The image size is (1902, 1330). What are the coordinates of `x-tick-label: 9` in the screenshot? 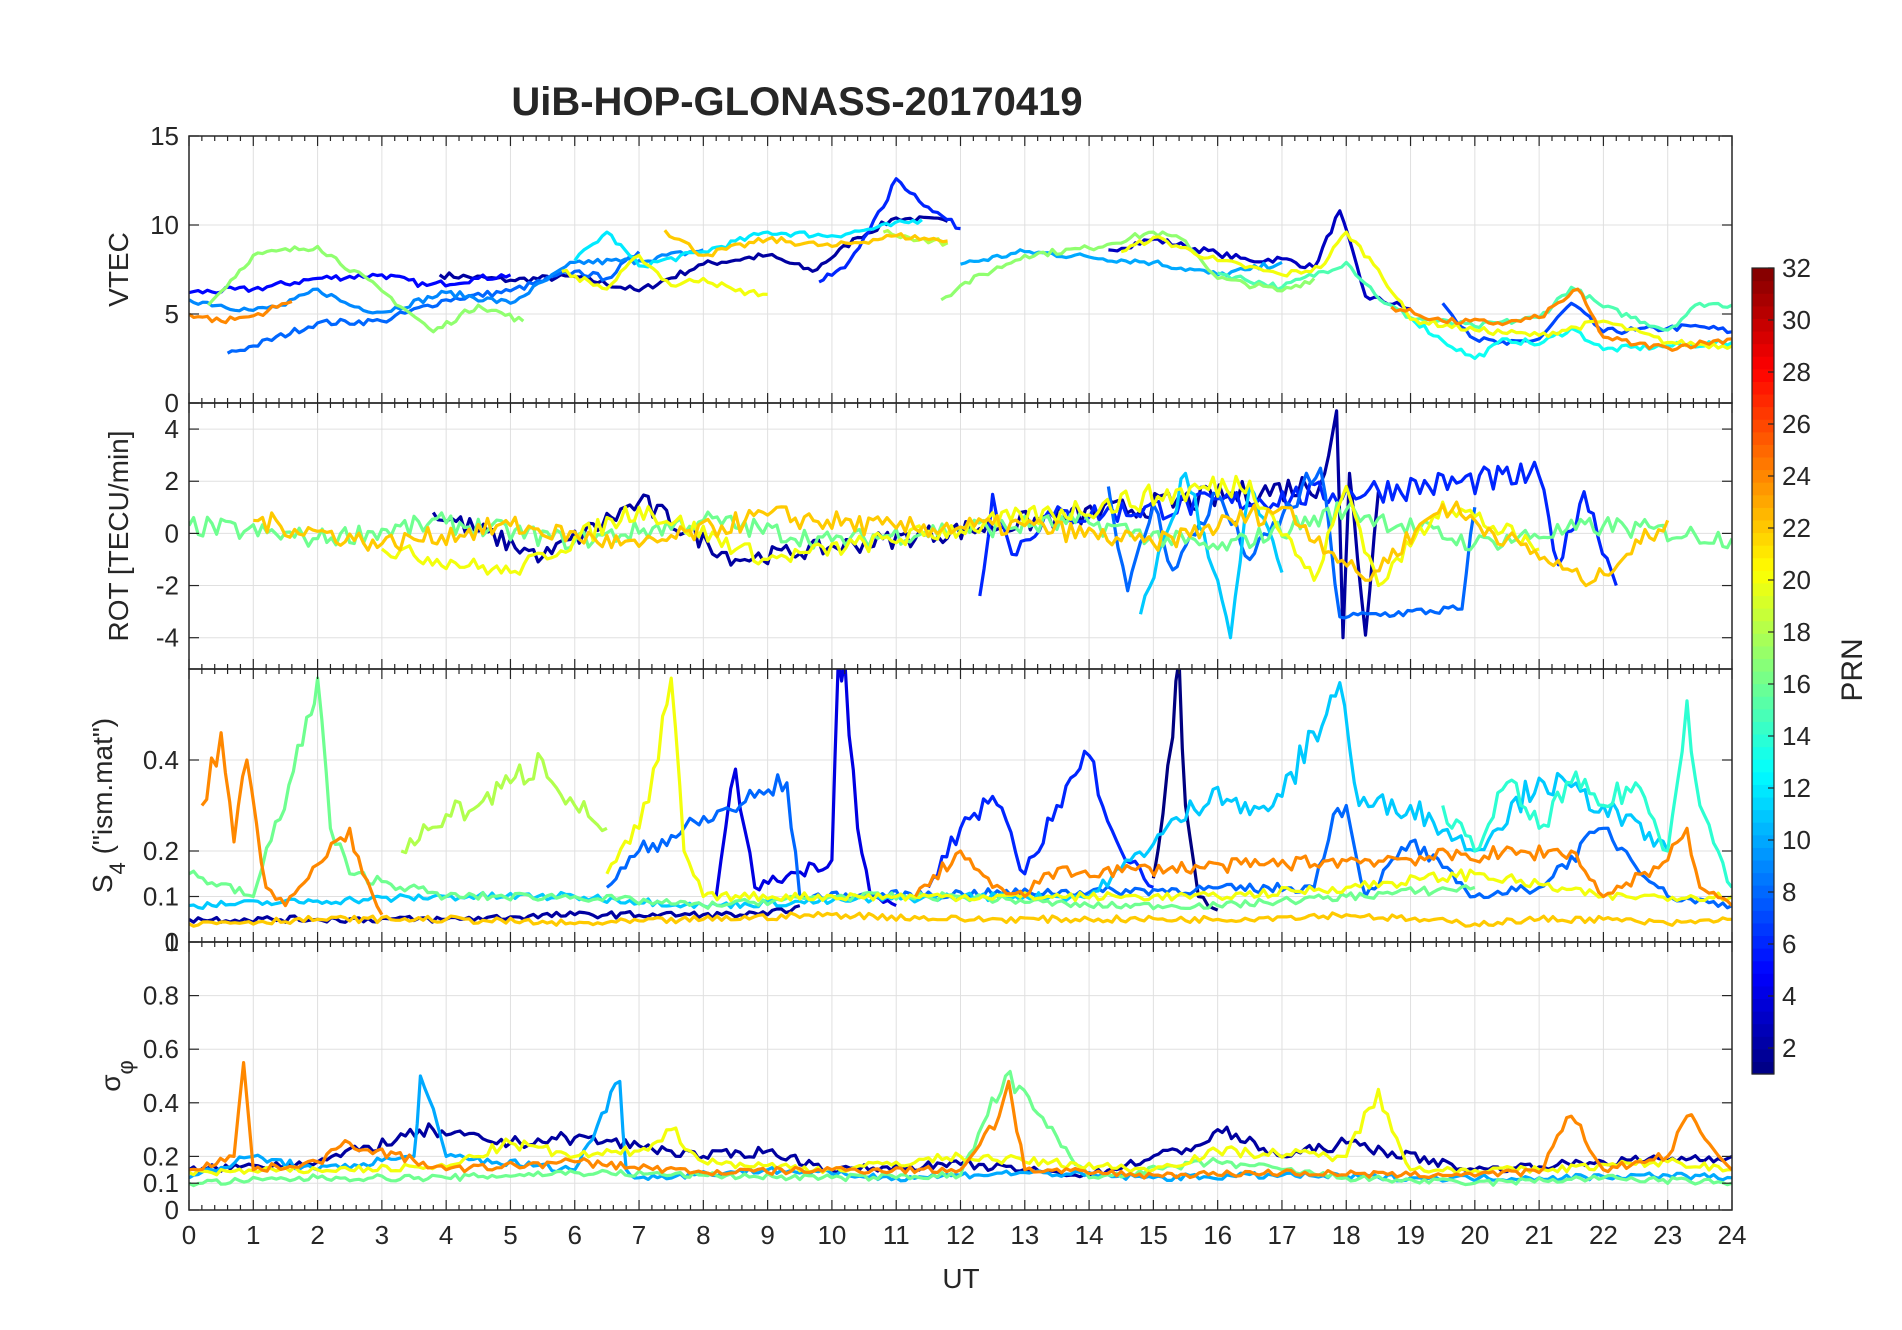 It's located at (767, 1235).